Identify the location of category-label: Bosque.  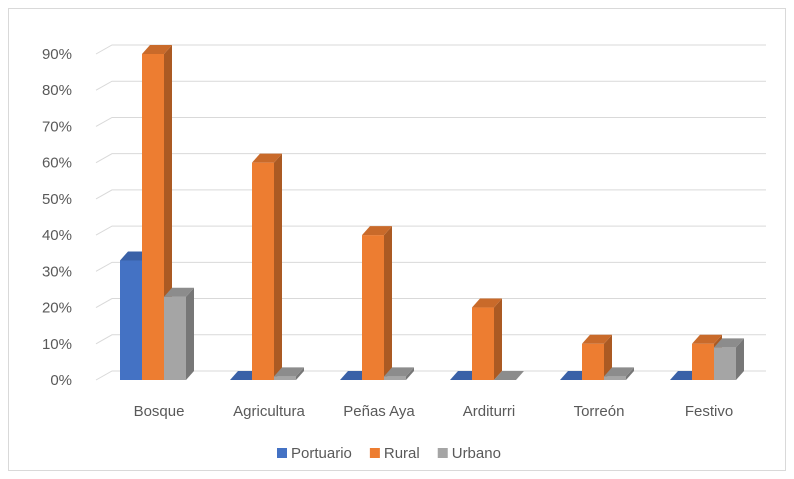
(159, 411).